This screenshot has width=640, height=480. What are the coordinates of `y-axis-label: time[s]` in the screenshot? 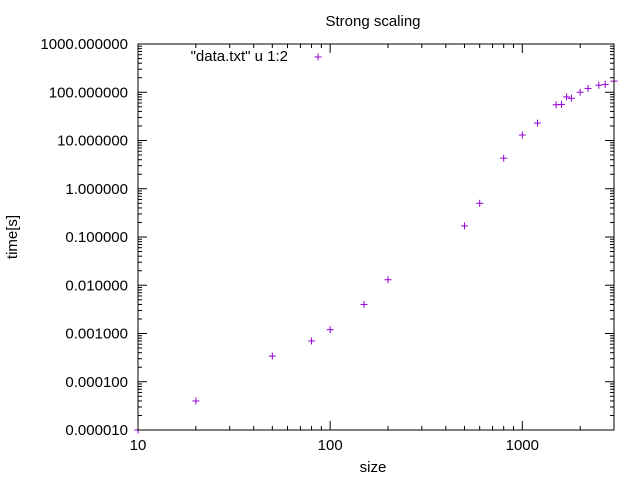 It's located at (12, 237).